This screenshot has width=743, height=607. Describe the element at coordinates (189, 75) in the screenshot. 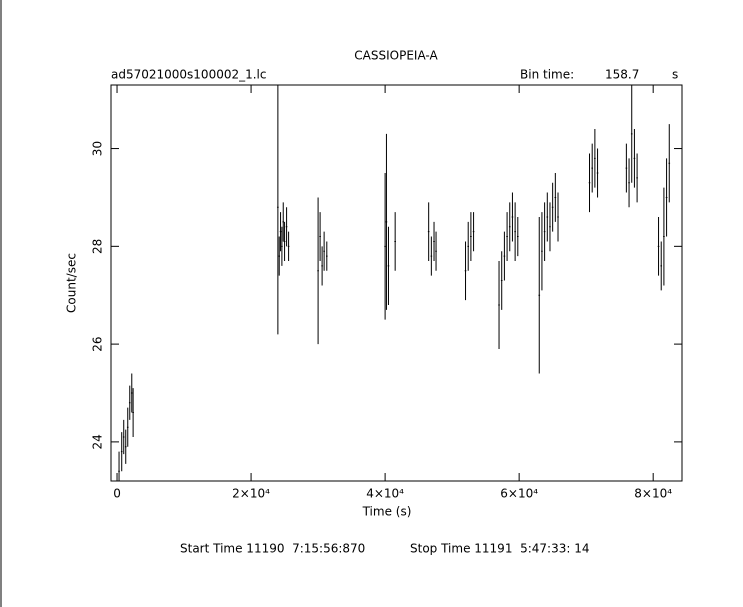

I see `file-label: ad57021000s100002_1.lc` at that location.